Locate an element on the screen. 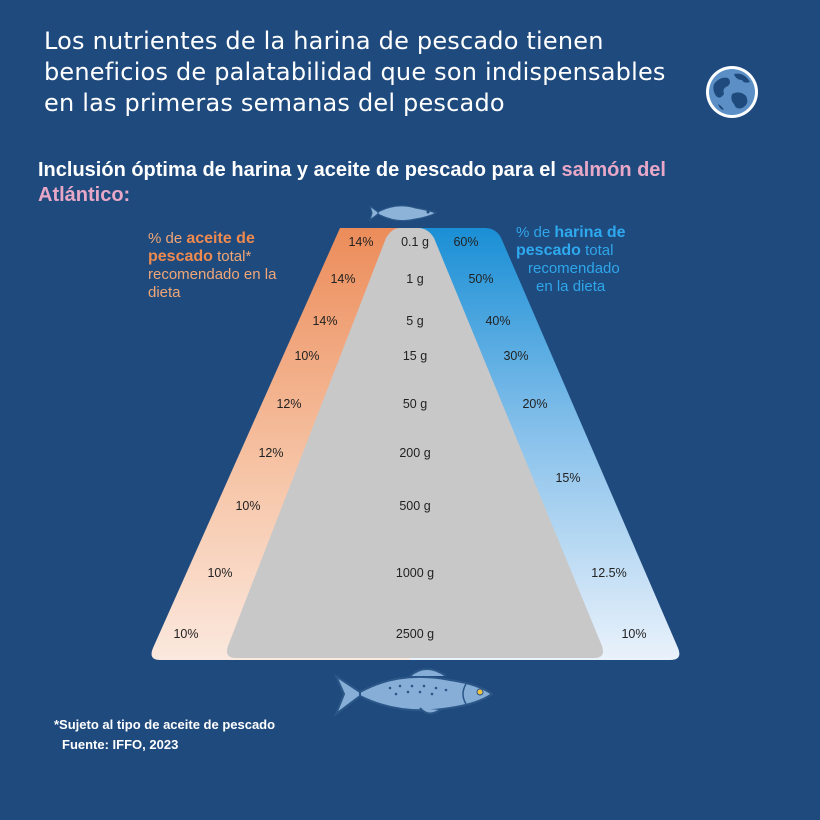 Image resolution: width=820 pixels, height=820 pixels. legend-left-line-4: dieta is located at coordinates (164, 292).